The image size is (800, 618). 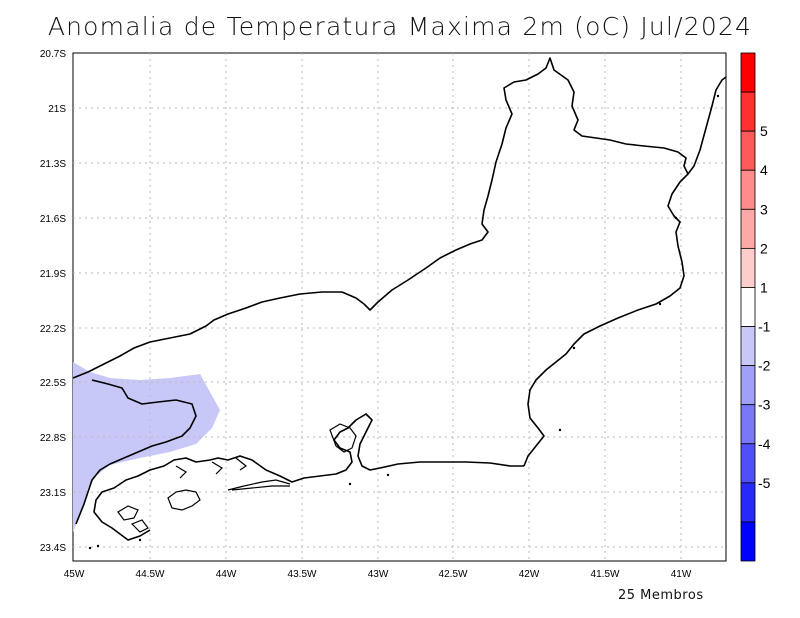 I want to click on lon-tick-label: 41W, so click(x=681, y=574).